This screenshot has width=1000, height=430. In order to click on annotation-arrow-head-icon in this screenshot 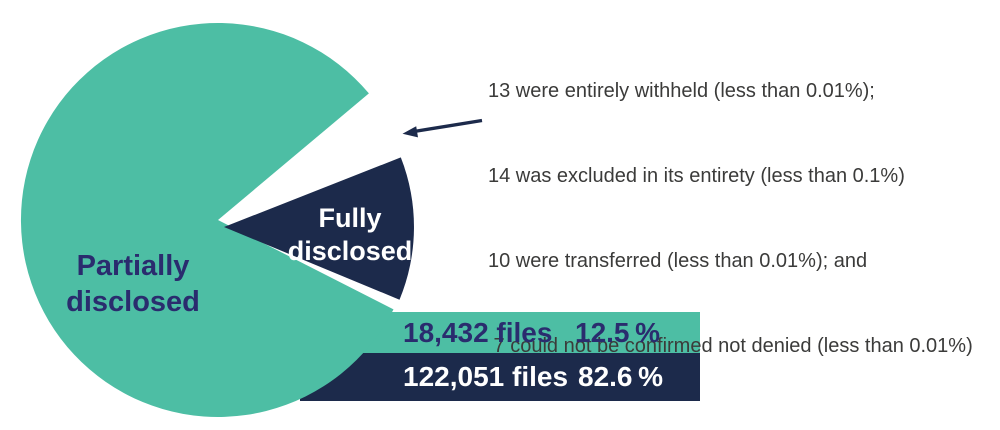, I will do `click(410, 132)`.